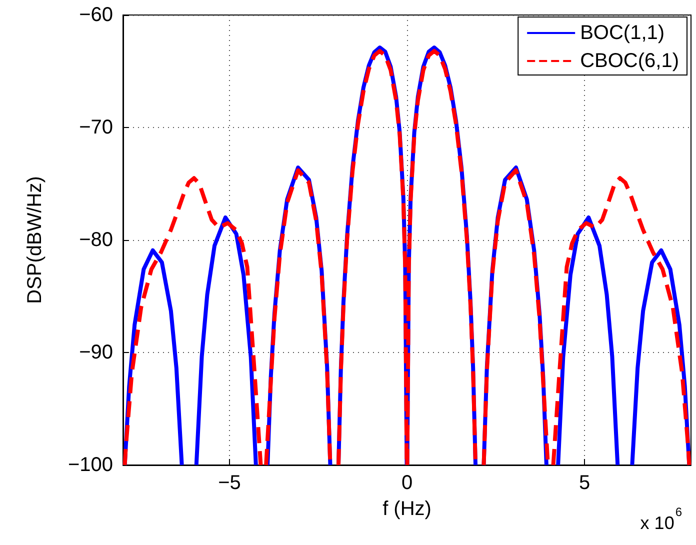  I want to click on legend-label: BOC(1,1), so click(622, 33).